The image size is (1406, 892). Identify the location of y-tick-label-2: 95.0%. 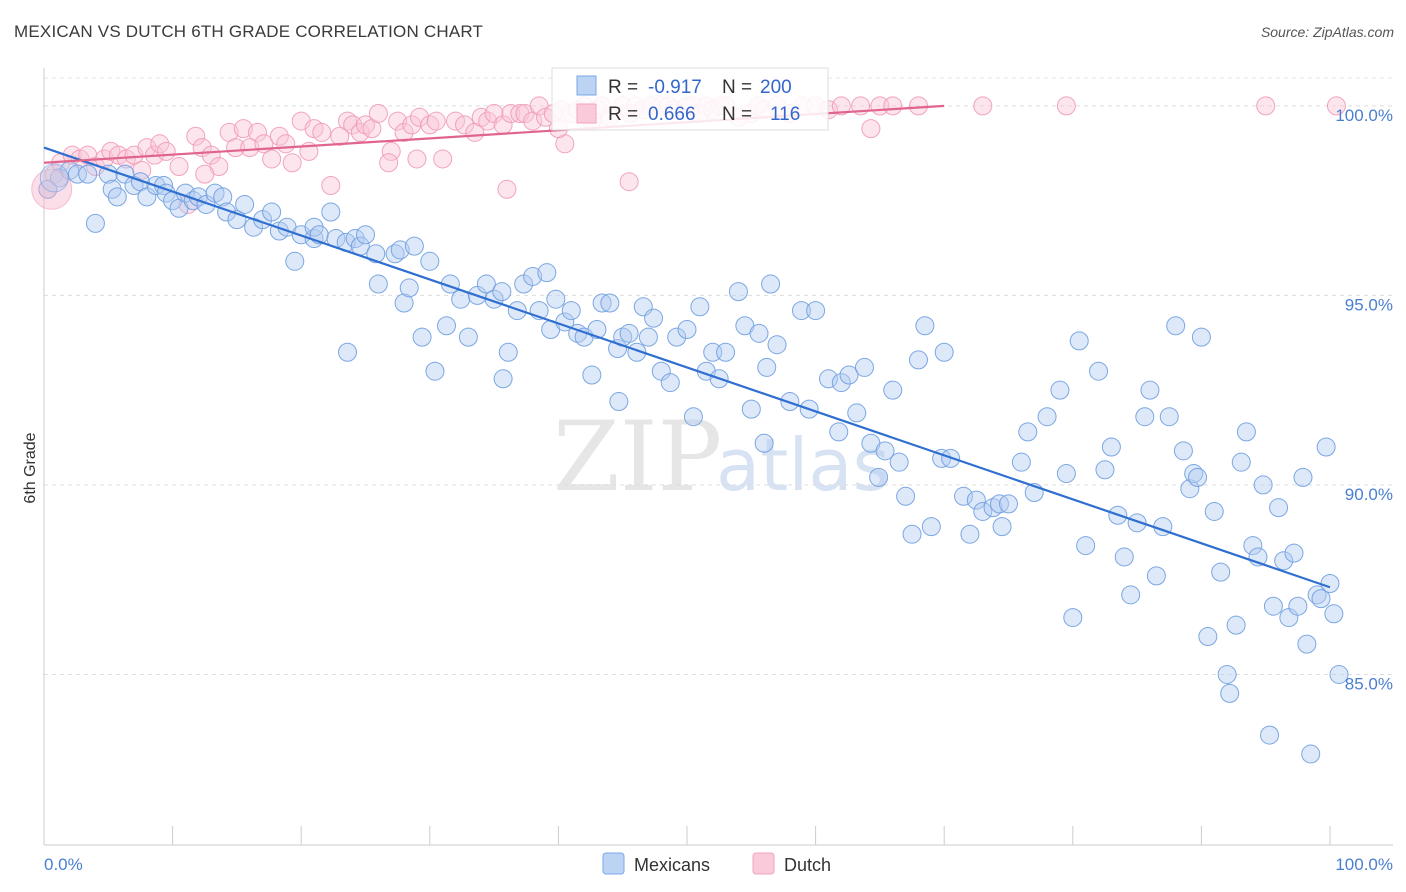
(1369, 304).